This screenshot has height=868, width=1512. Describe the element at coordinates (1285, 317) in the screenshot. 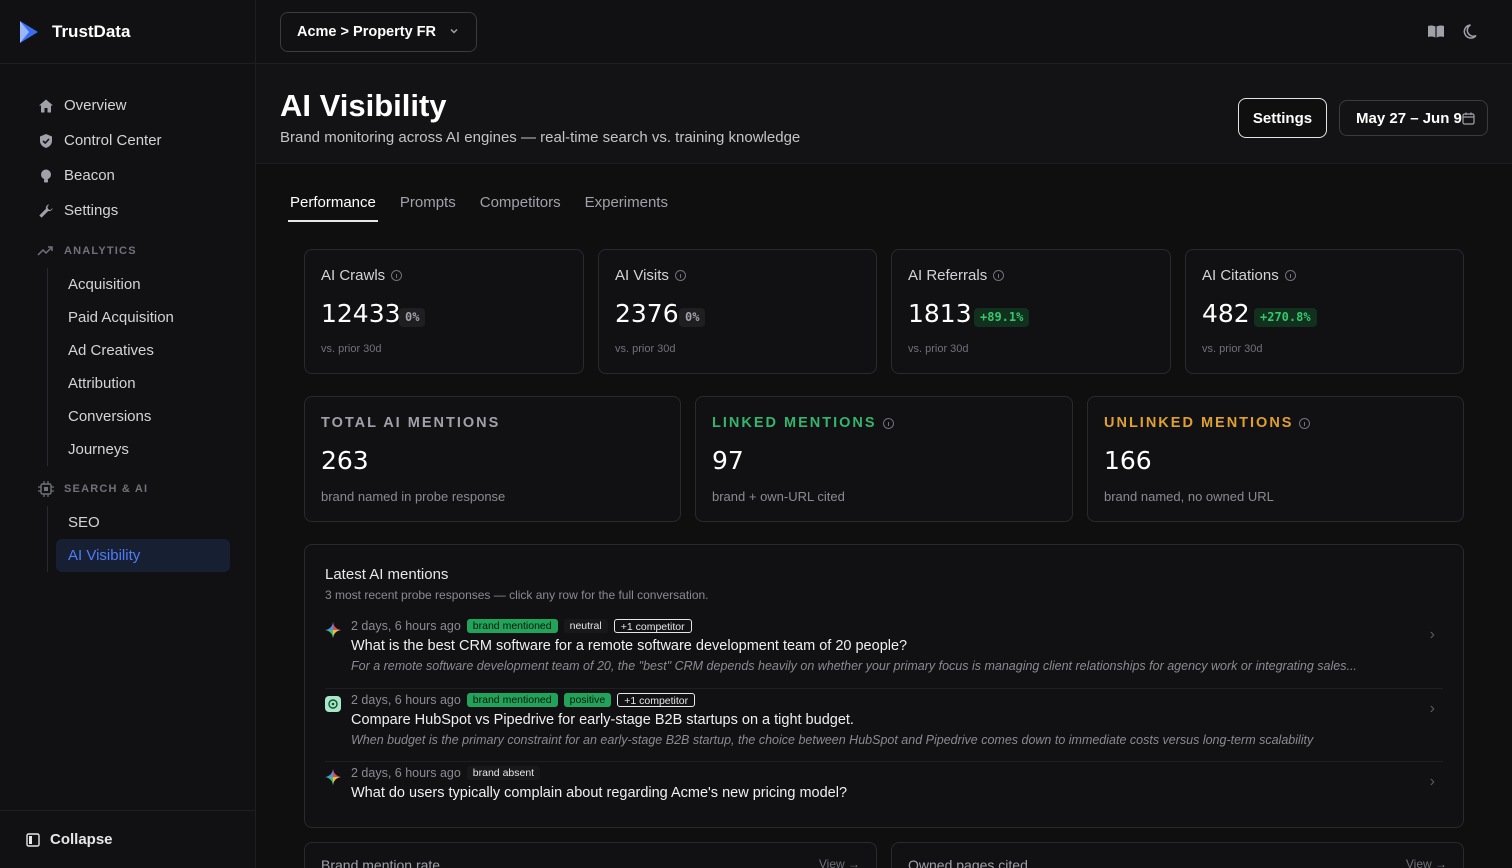

I see `kpi-delta-badge: +270.8%` at that location.